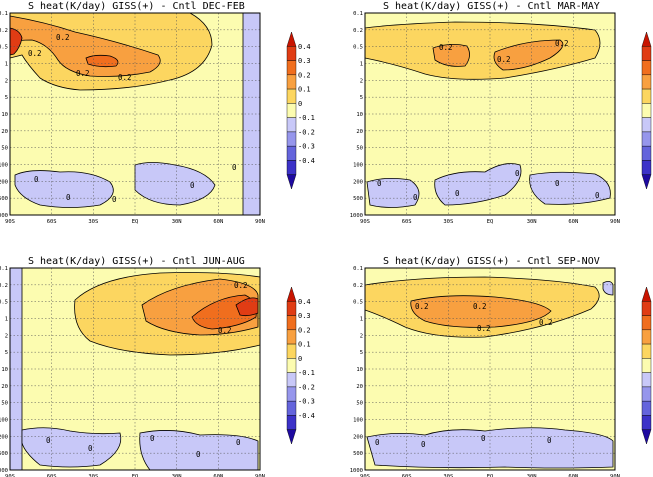 The image size is (653, 477). What do you see at coordinates (358, 31) in the screenshot?
I see `y-tick-label: 0.2` at bounding box center [358, 31].